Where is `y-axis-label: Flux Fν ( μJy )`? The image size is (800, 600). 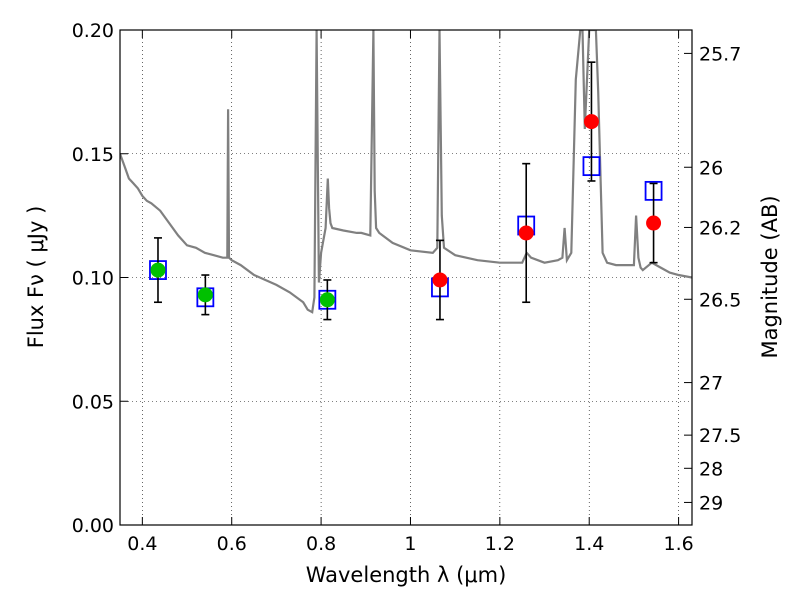 y-axis-label: Flux Fν ( μJy ) is located at coordinates (36, 277).